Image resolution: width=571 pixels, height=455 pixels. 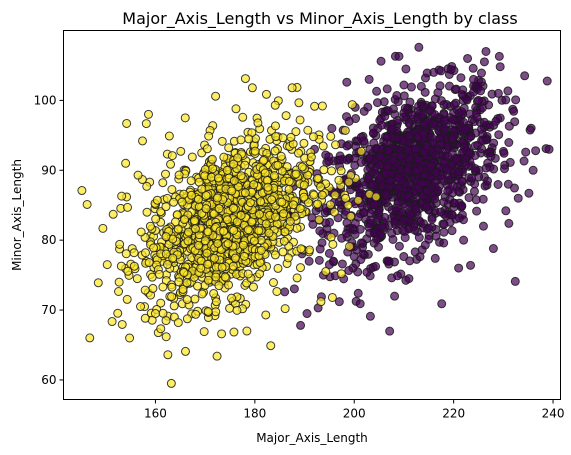 I want to click on x-tick-label: 200, so click(x=354, y=414).